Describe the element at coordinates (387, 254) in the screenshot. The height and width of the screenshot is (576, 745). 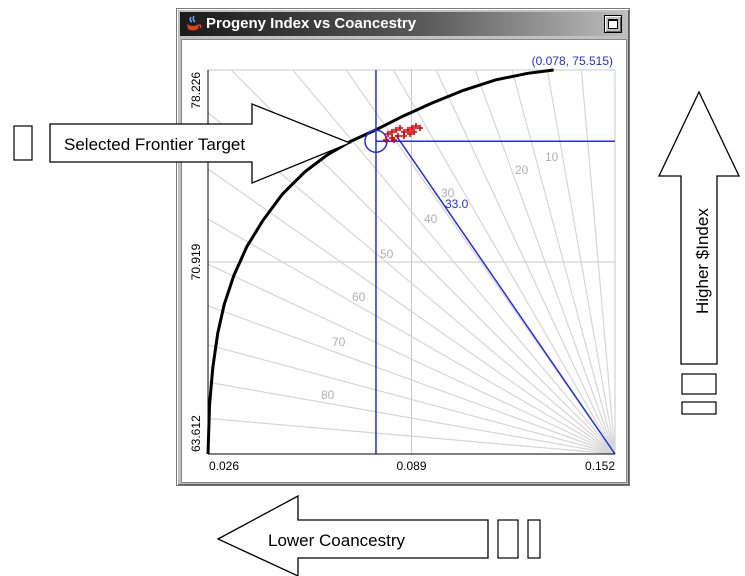
I see `angle-label: 50` at that location.